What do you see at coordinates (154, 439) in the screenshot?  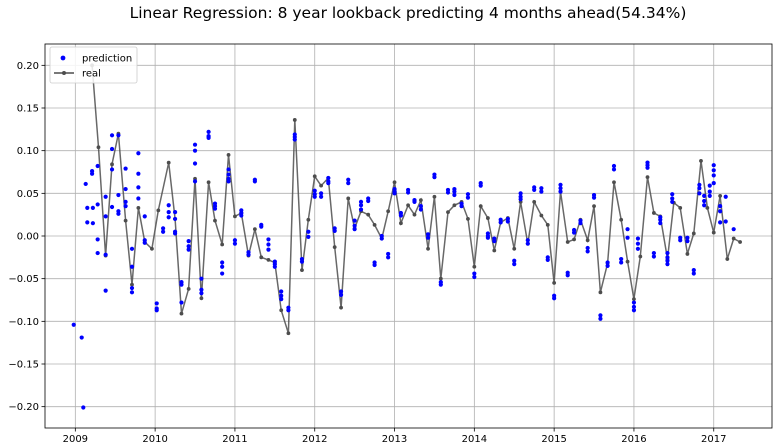 I see `x-tick-label: 2010` at bounding box center [154, 439].